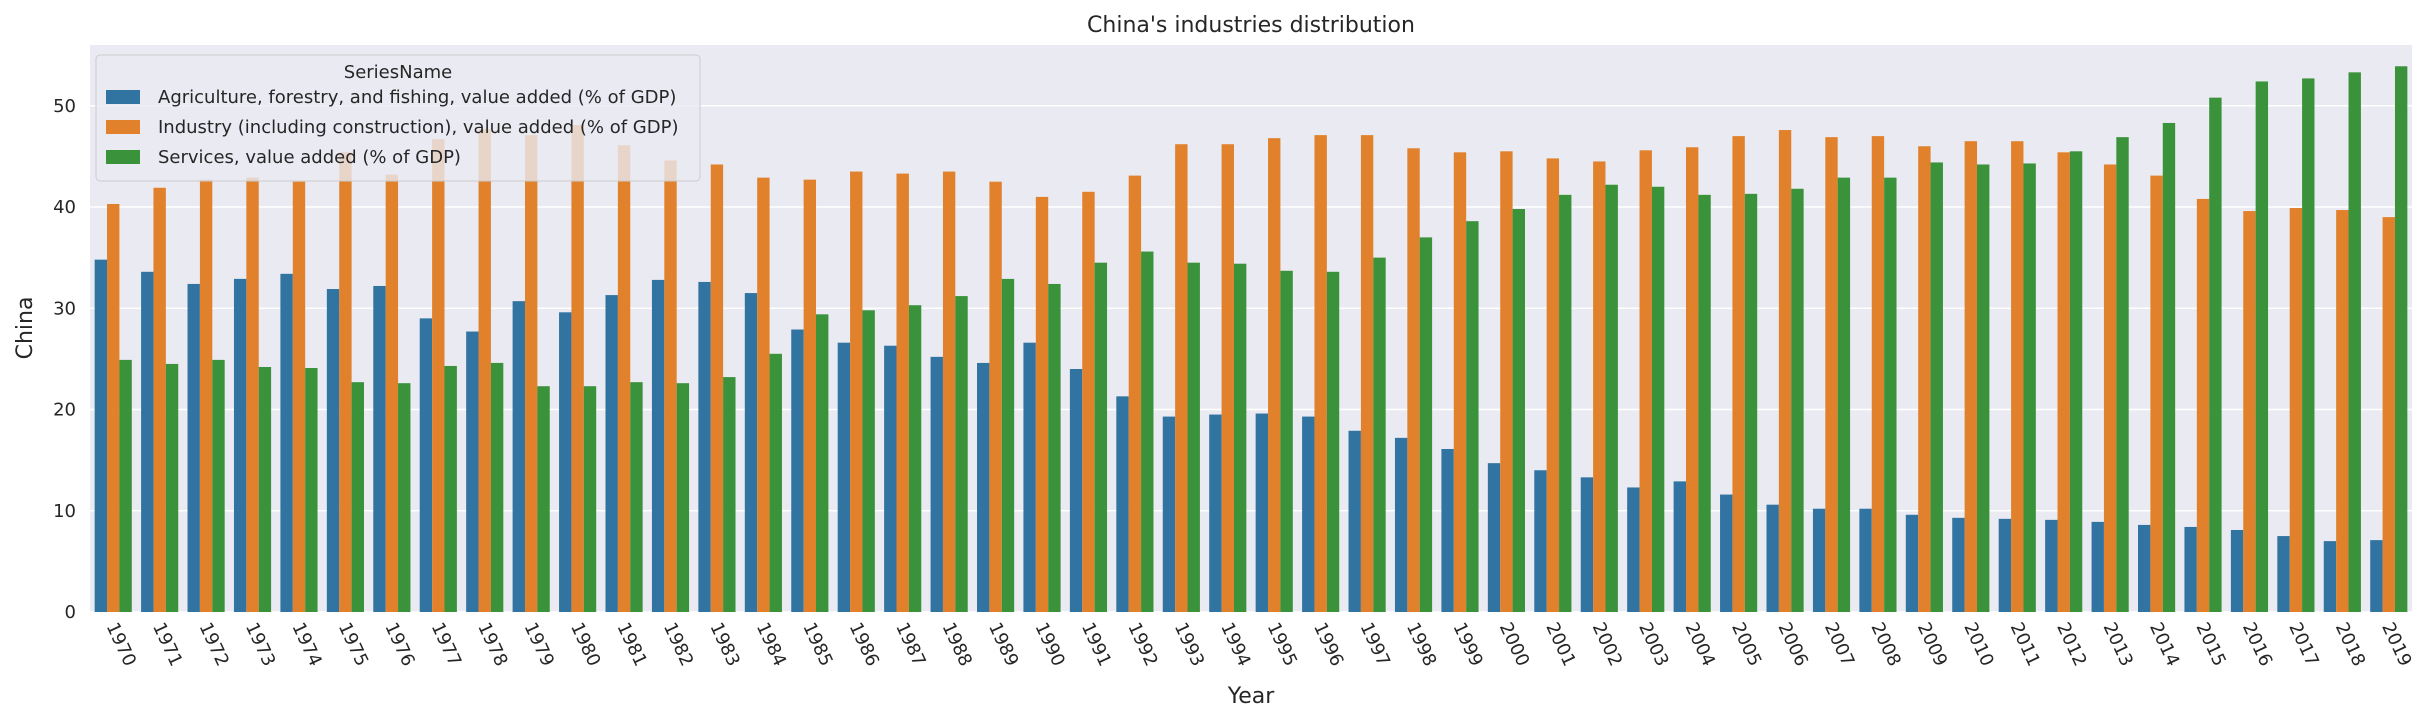  What do you see at coordinates (1932, 644) in the screenshot?
I see `x-tick-label: 2009` at bounding box center [1932, 644].